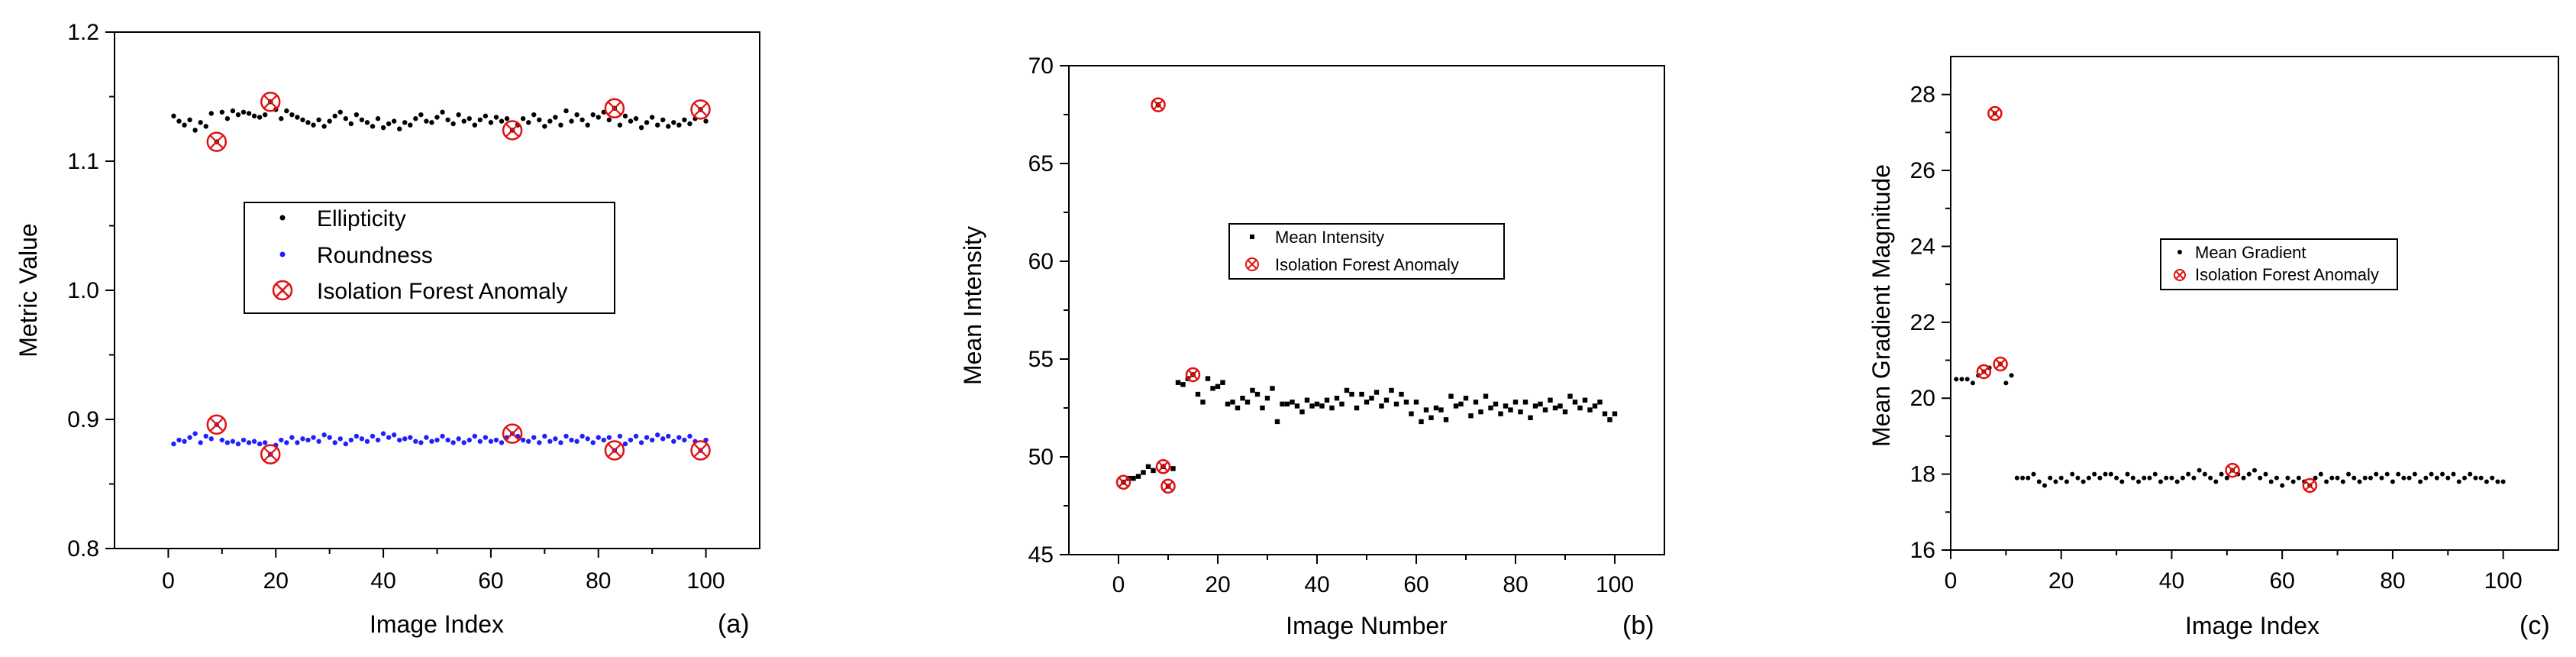 This screenshot has height=657, width=2576. I want to click on legend: Mean Gradient Isolation Forest Anomaly, so click(2279, 264).